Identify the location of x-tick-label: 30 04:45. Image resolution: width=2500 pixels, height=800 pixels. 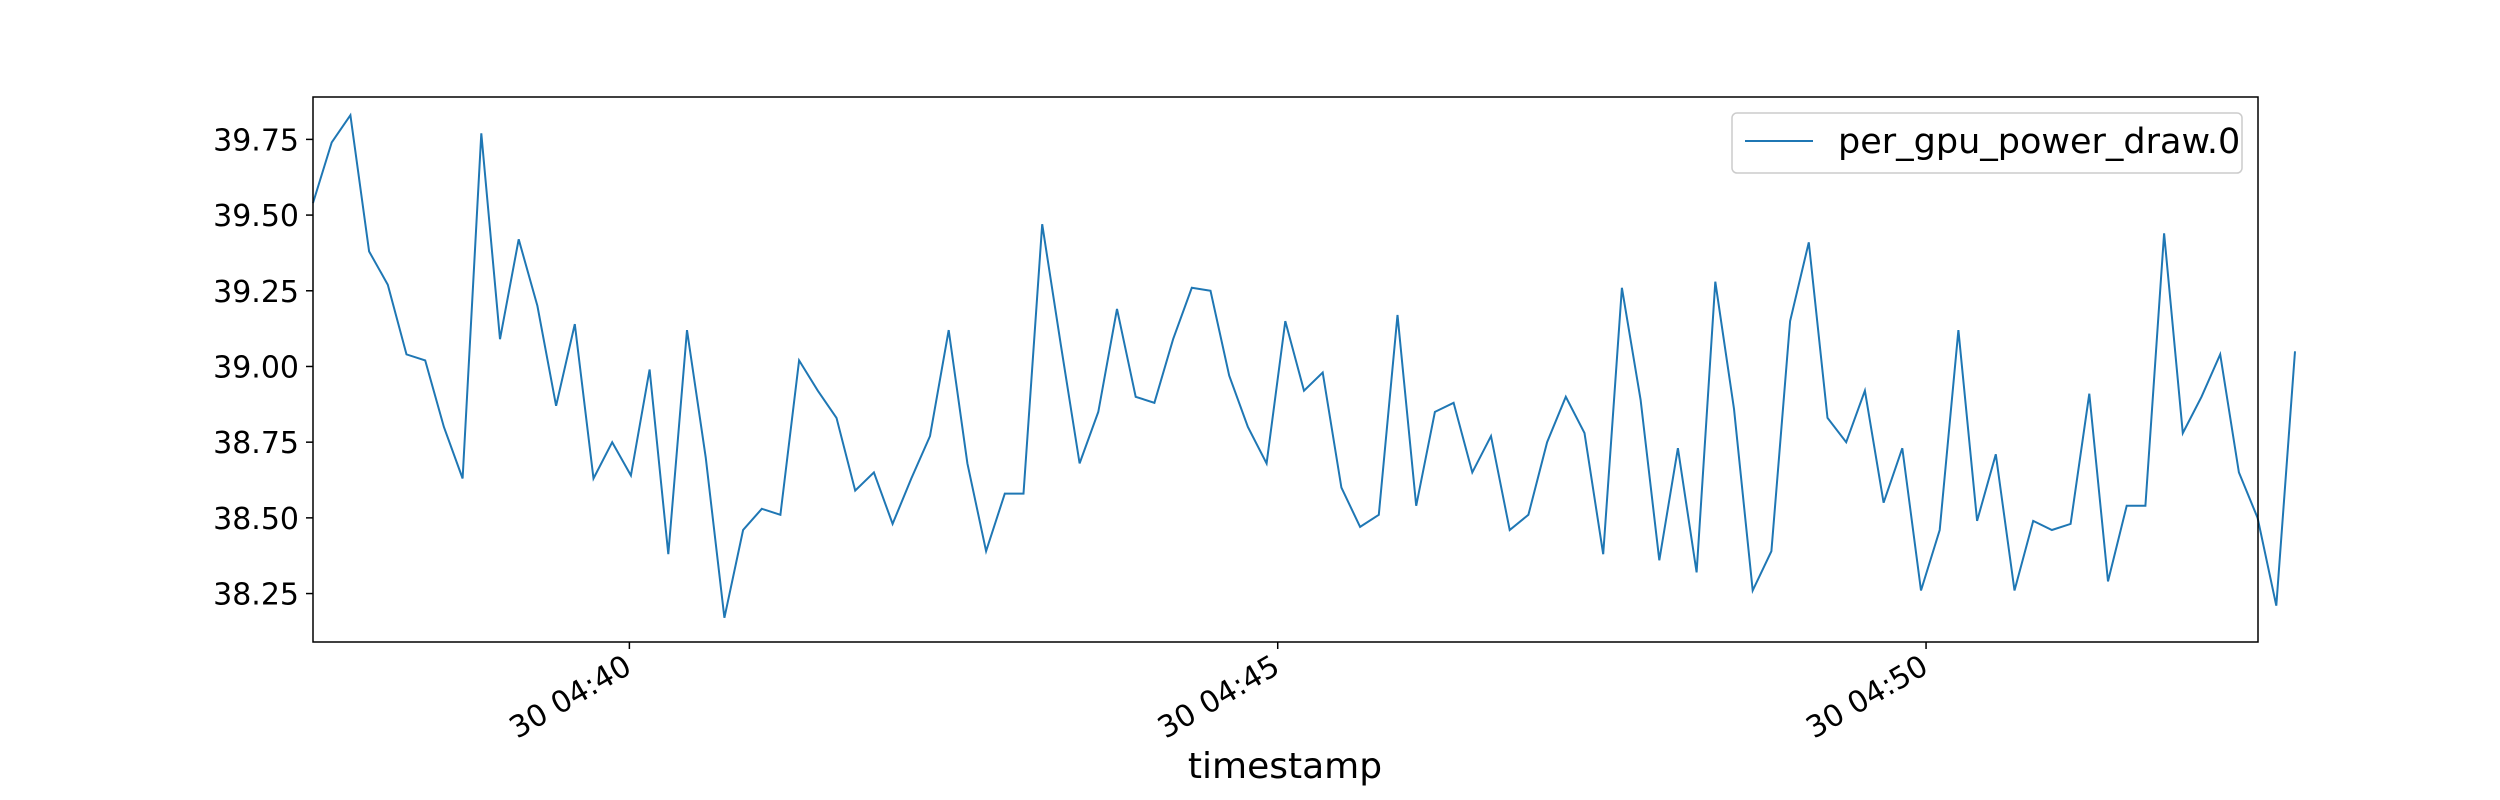
(1219, 697).